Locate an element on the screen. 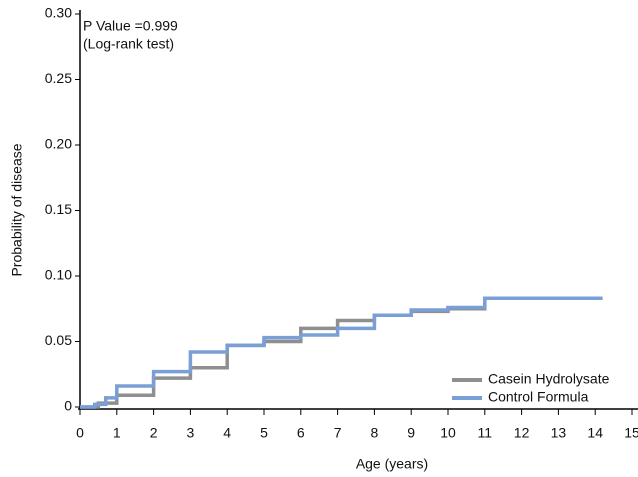  y-tick-label: 0.15 is located at coordinates (58, 209).